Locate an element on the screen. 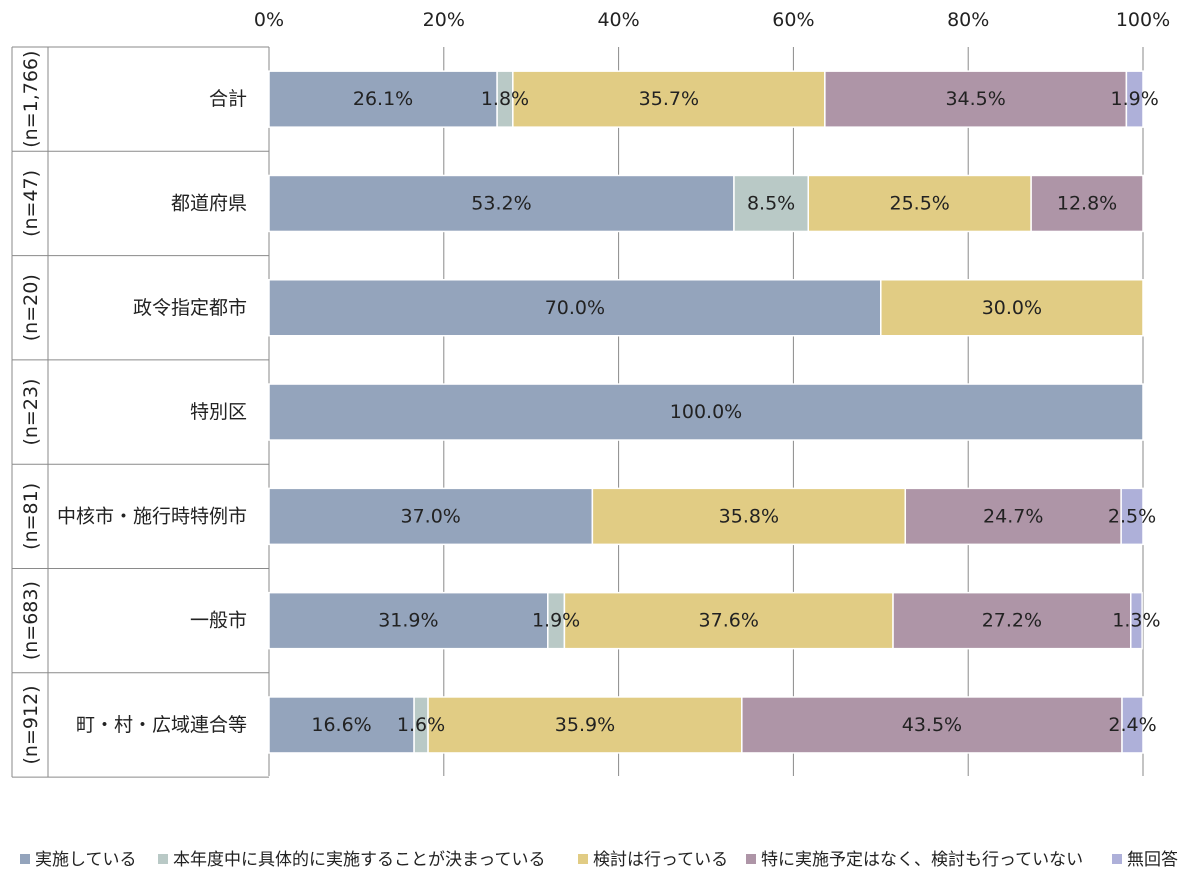 This screenshot has width=1200, height=882. sample-size-label: (n=81) is located at coordinates (31, 516).